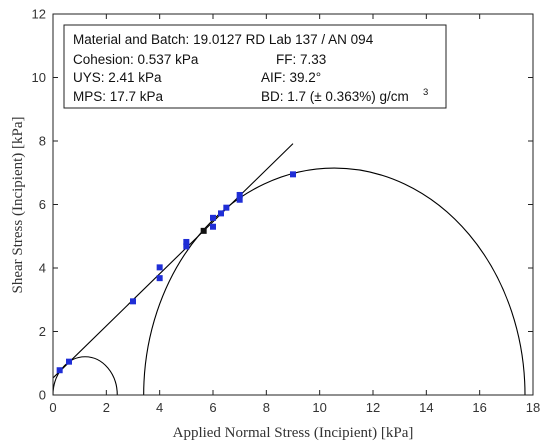 This screenshot has height=448, width=550. I want to click on x-tick-label: 6, so click(212, 407).